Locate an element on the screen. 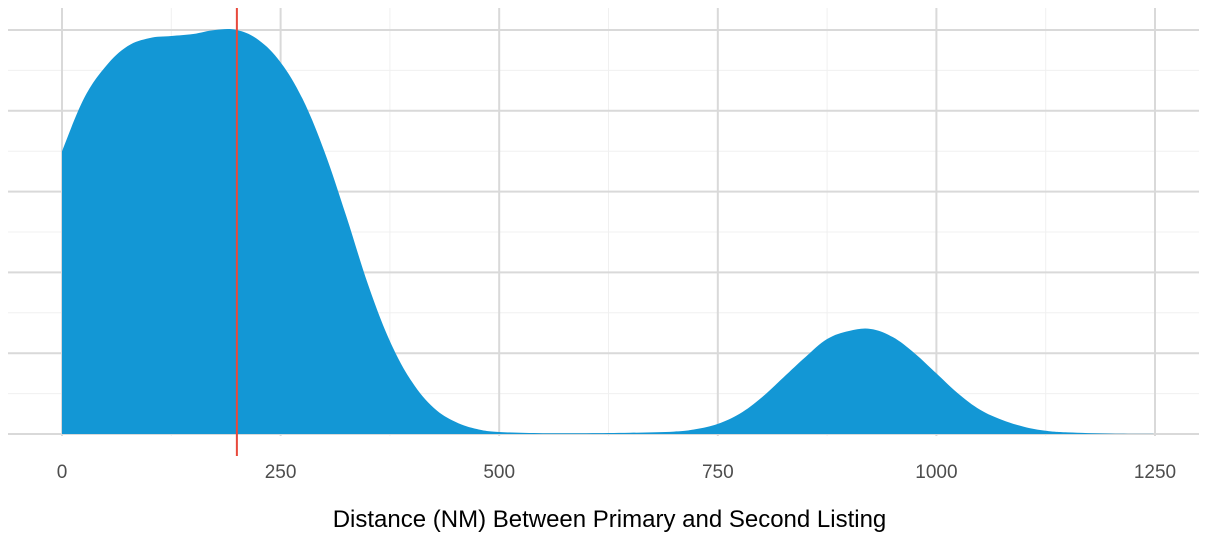 The width and height of the screenshot is (1207, 535). x-tick-label: 1250 is located at coordinates (1155, 472).